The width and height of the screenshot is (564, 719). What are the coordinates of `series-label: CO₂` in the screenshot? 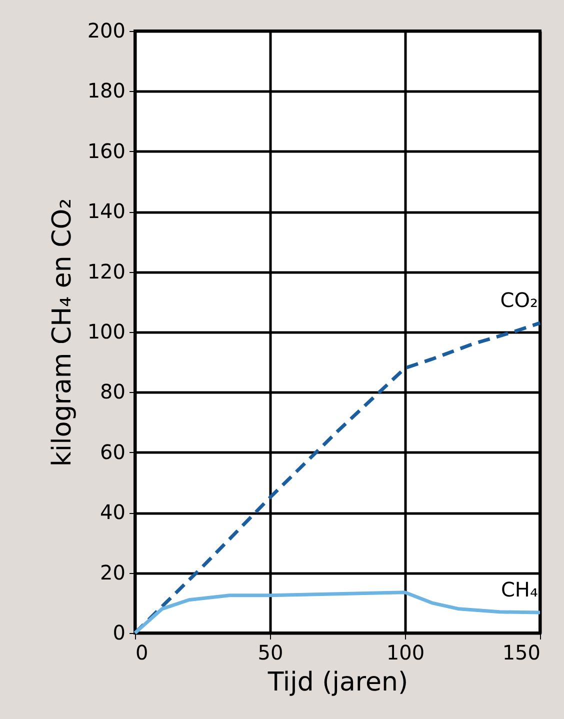 It's located at (519, 300).